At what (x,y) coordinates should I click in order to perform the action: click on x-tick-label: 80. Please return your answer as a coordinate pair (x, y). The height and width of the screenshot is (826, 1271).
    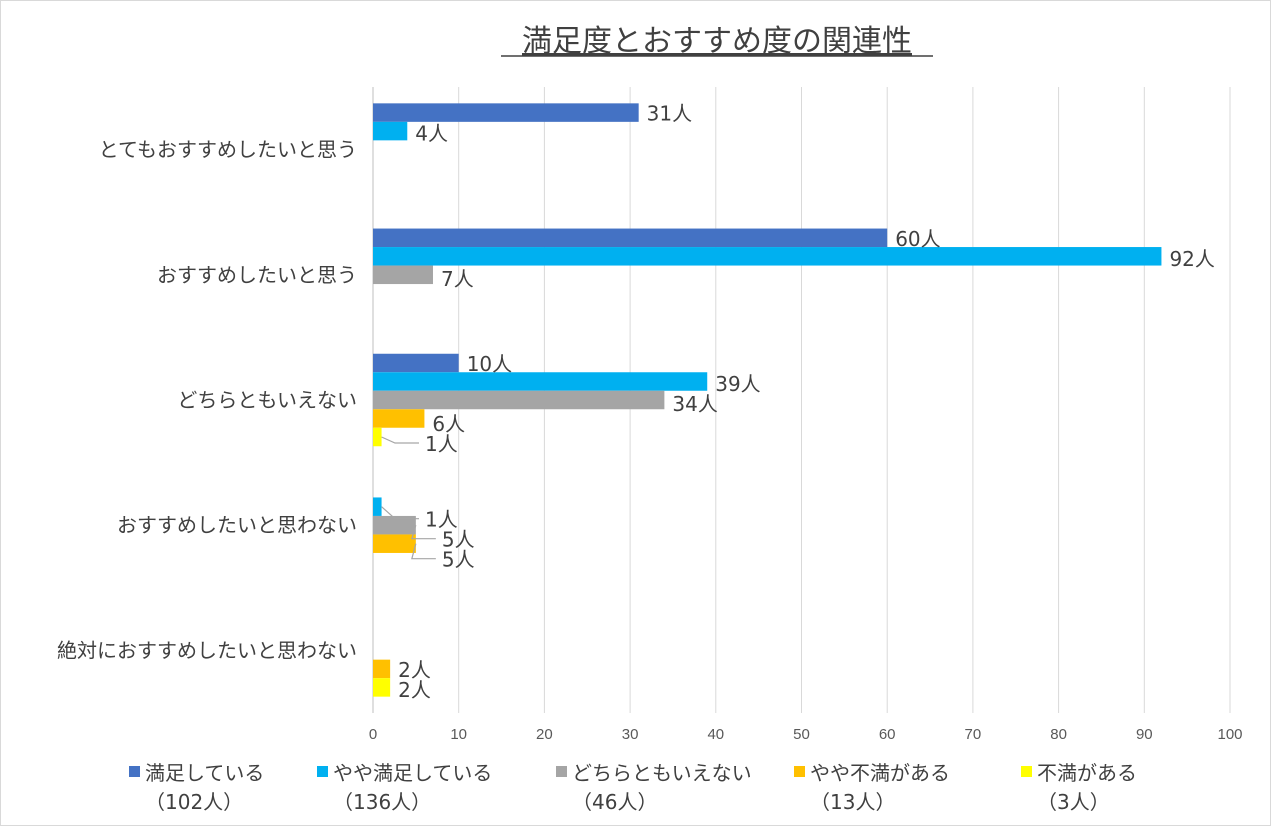
    Looking at the image, I should click on (1058, 734).